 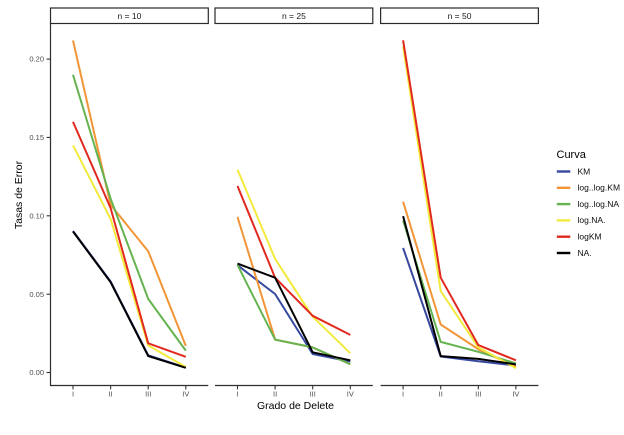 What do you see at coordinates (585, 253) in the screenshot?
I see `svg-text: NA.` at bounding box center [585, 253].